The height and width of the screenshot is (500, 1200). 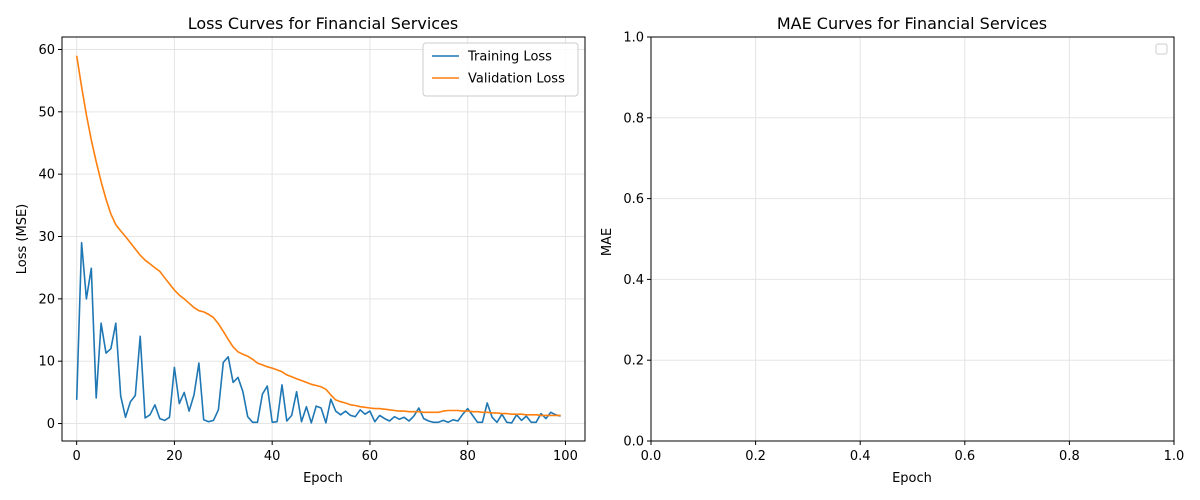 I want to click on loss-chart-legend-box, so click(x=500, y=69).